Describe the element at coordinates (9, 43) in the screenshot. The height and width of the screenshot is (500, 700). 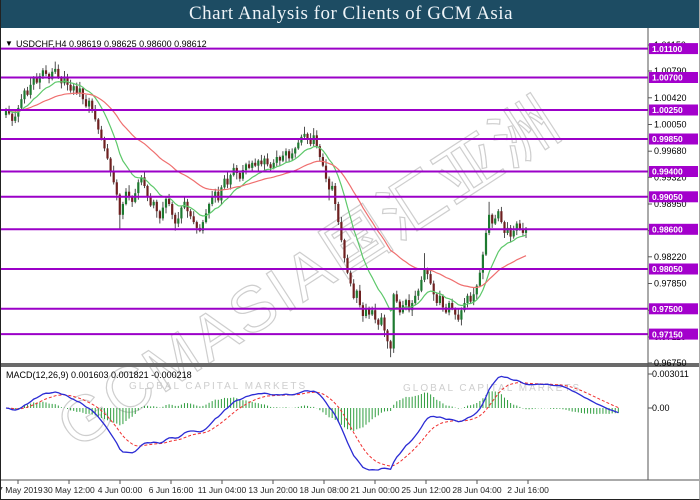
I see `symbol-dropdown-icon: ▼` at that location.